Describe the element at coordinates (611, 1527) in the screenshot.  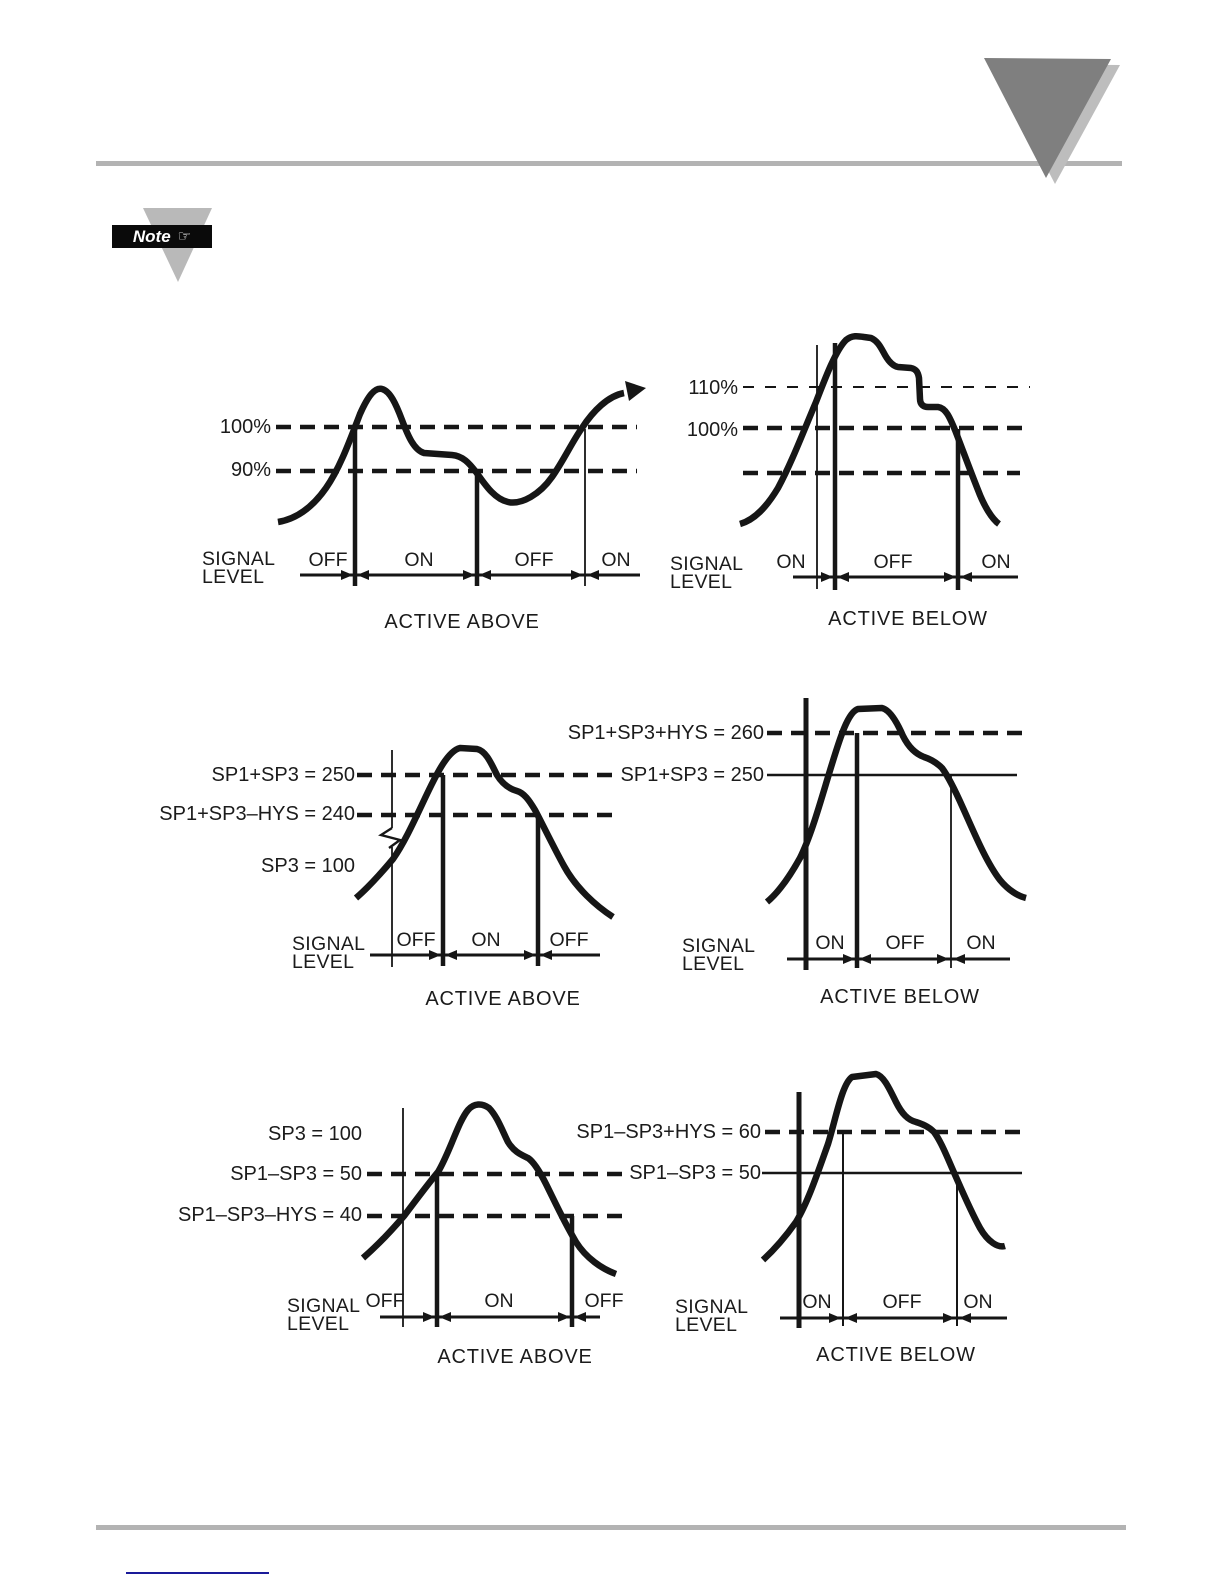
I see `bottom-rule` at that location.